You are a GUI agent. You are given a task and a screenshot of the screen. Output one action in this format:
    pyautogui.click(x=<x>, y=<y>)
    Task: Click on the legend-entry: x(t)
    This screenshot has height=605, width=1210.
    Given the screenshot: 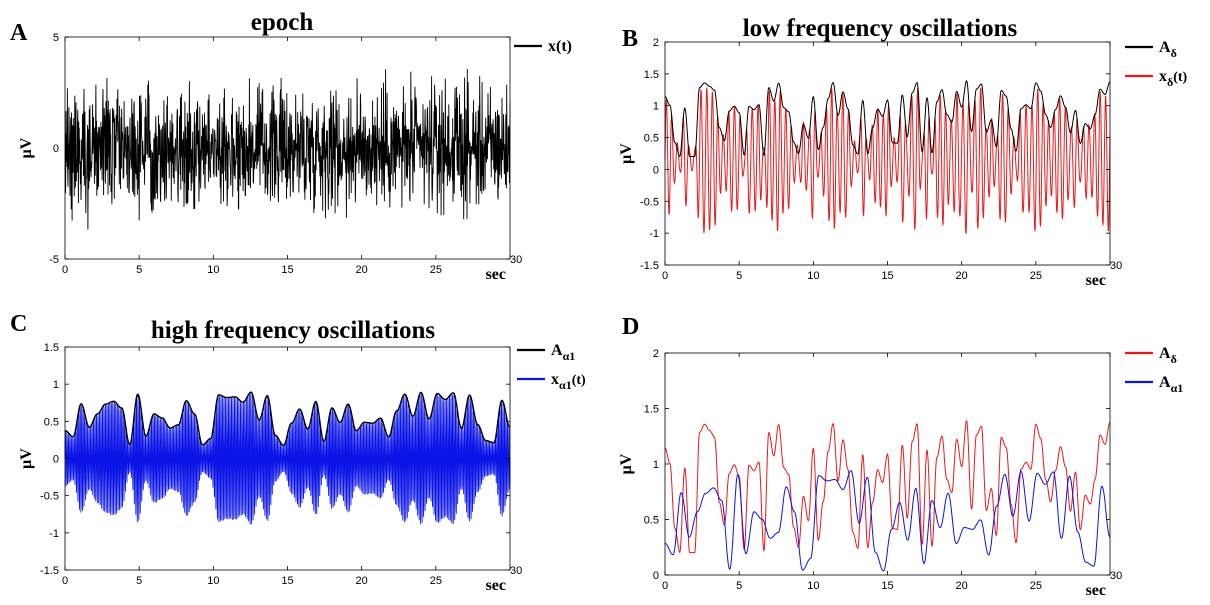 What is the action you would take?
    pyautogui.click(x=560, y=46)
    